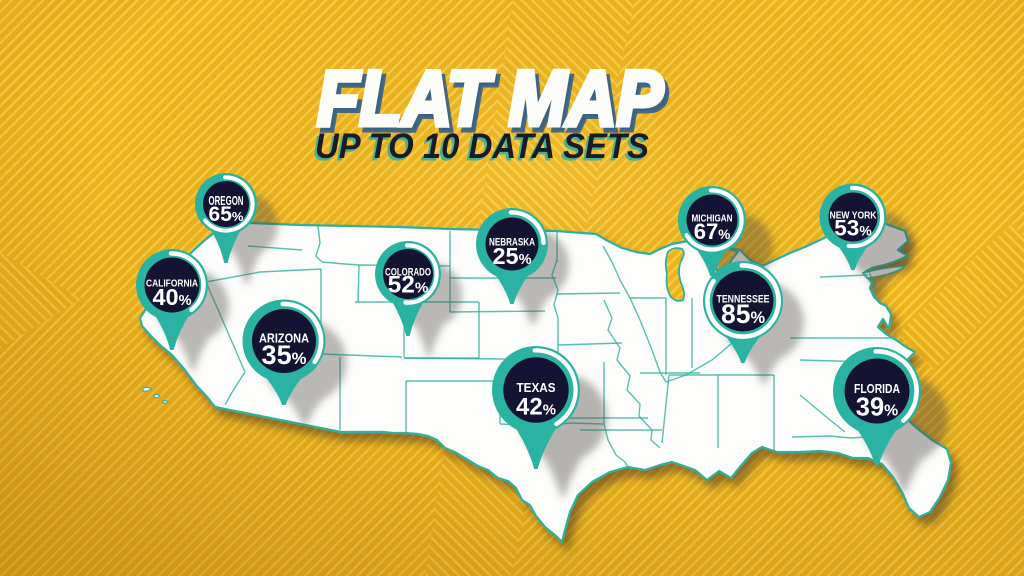 Image resolution: width=1024 pixels, height=576 pixels. I want to click on svg-text: 85%, so click(743, 314).